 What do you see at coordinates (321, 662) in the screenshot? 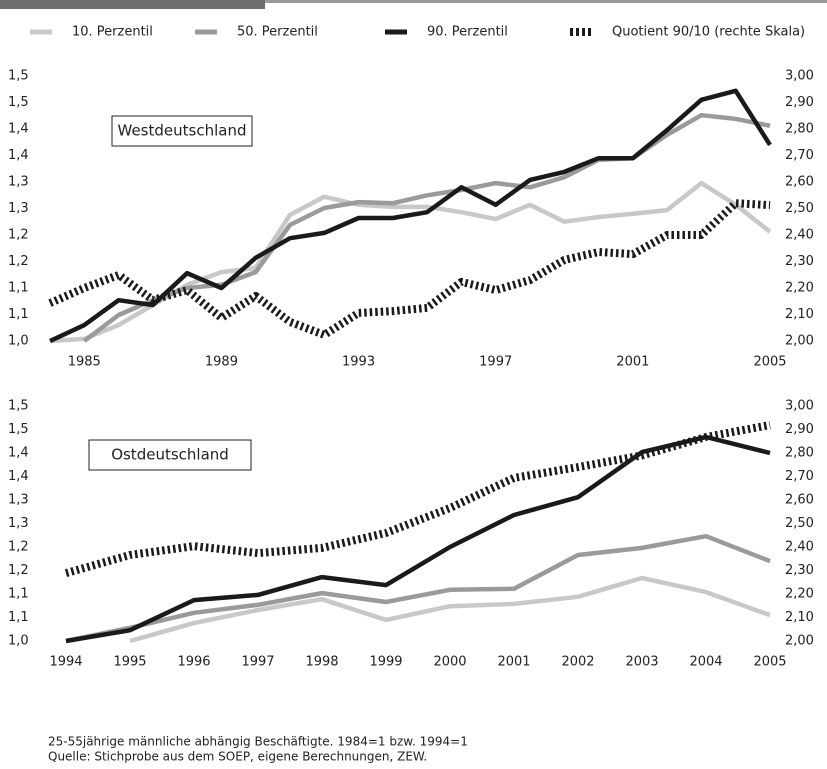
I see `x-tick-label: 1998` at bounding box center [321, 662].